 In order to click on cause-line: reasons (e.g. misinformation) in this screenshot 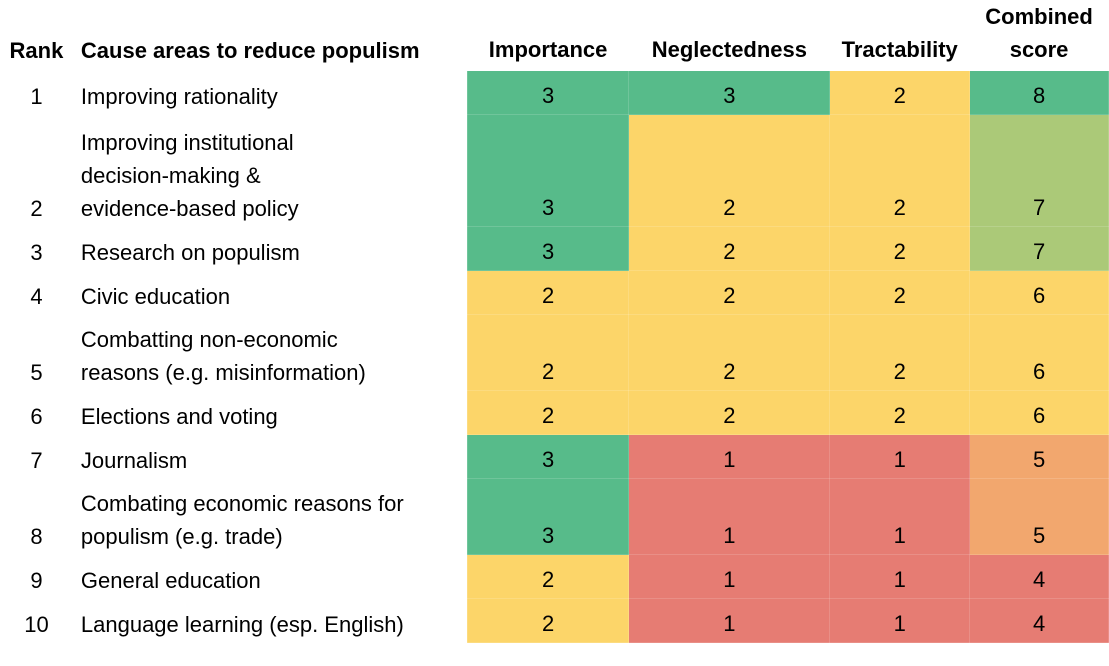, I will do `click(223, 372)`.